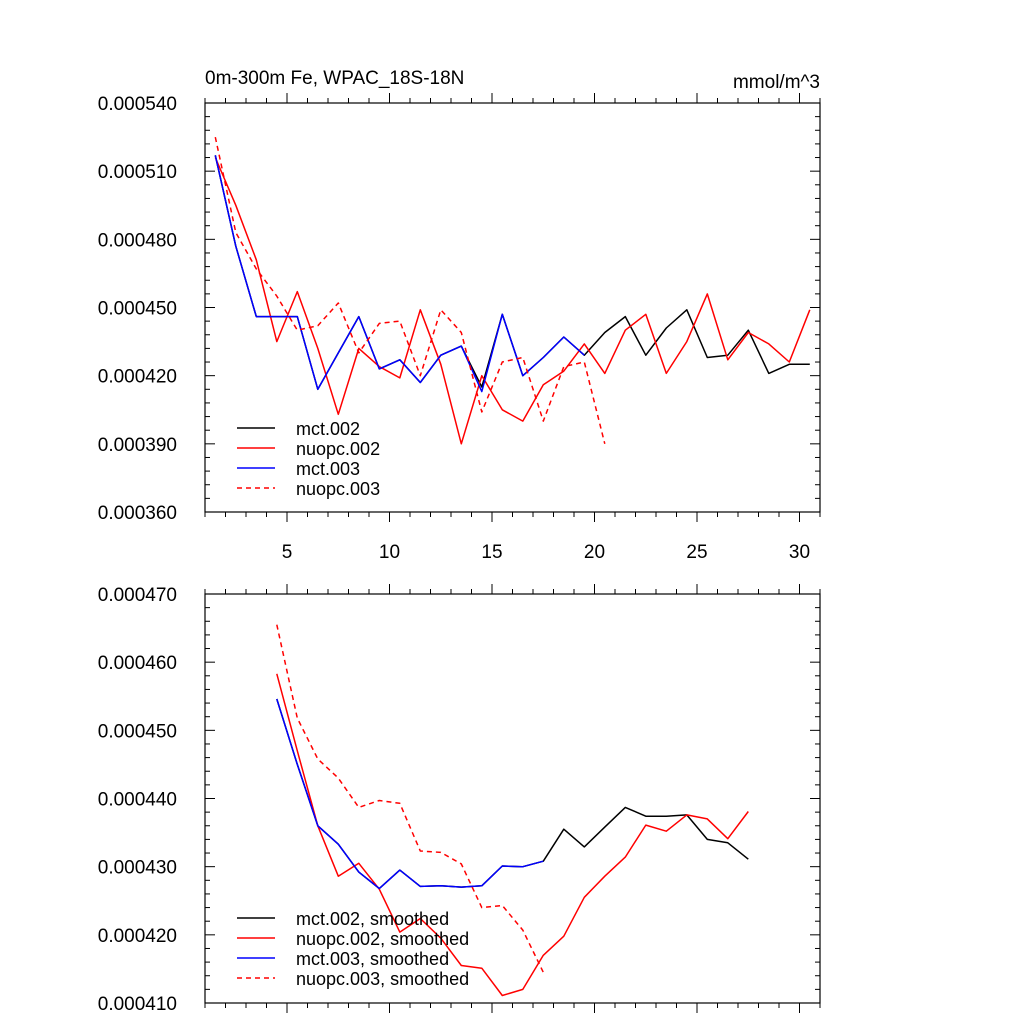 The image size is (1024, 1024). Describe the element at coordinates (137, 868) in the screenshot. I see `bottom-ytick-label: 0.000430` at that location.